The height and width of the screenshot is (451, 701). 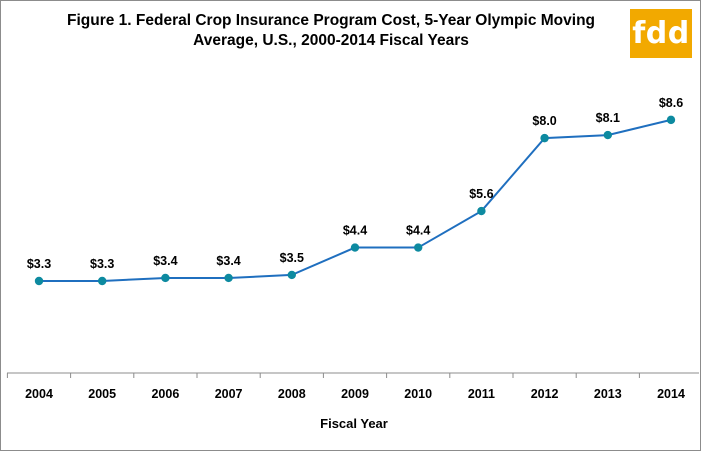 What do you see at coordinates (418, 231) in the screenshot?
I see `data-label-2010: $4.4` at bounding box center [418, 231].